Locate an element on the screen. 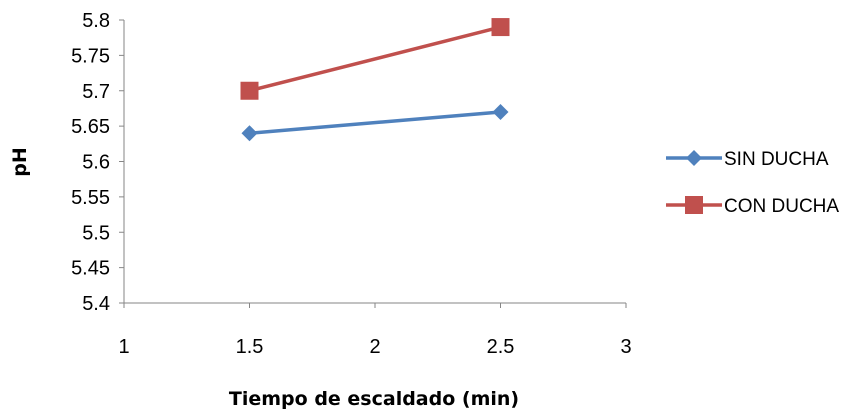 This screenshot has height=414, width=860. y-tick-label: 5.5 is located at coordinates (96, 233).